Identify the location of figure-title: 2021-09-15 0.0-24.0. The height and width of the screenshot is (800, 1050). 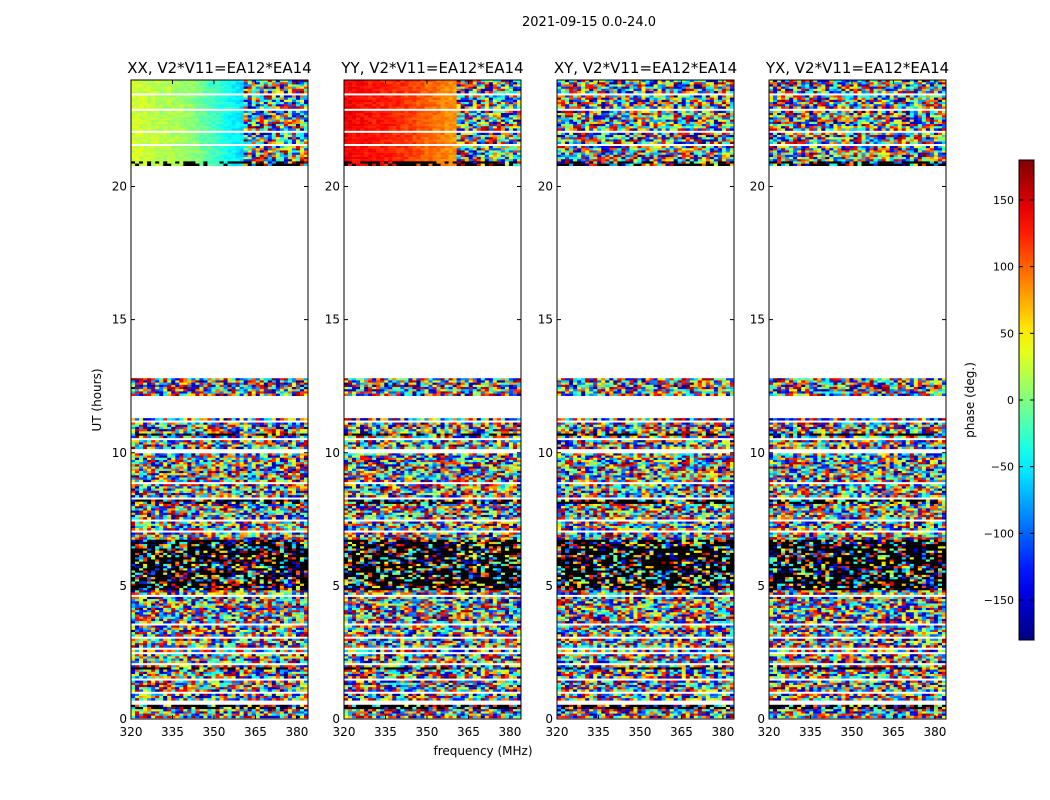
(589, 22).